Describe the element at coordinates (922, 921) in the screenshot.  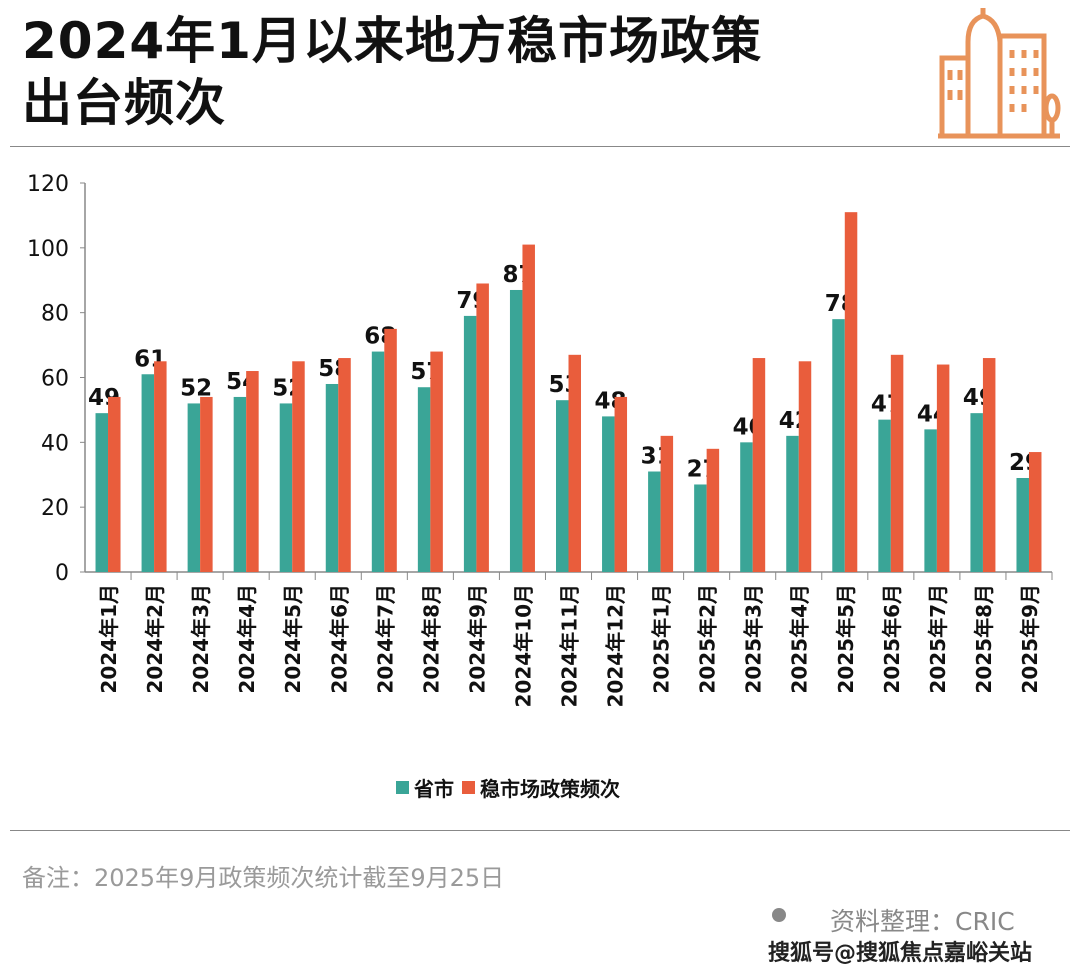
I see `source-text: 资料整理：CRIC` at that location.